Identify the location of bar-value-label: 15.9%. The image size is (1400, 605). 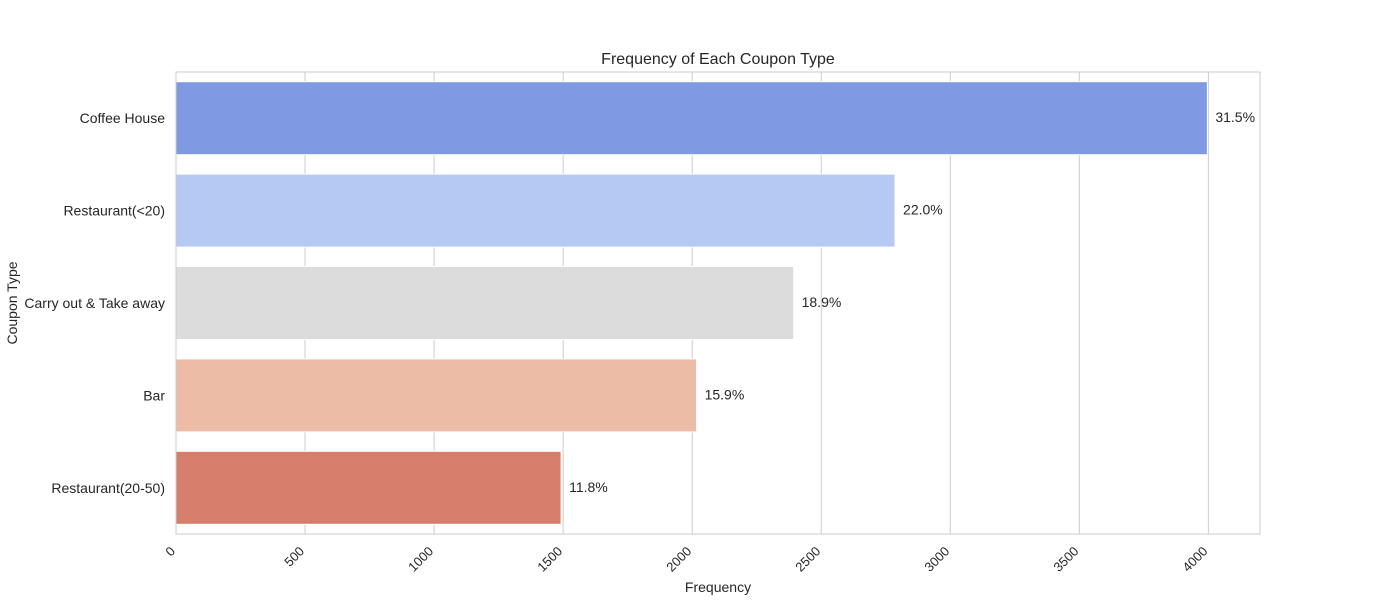
(725, 394).